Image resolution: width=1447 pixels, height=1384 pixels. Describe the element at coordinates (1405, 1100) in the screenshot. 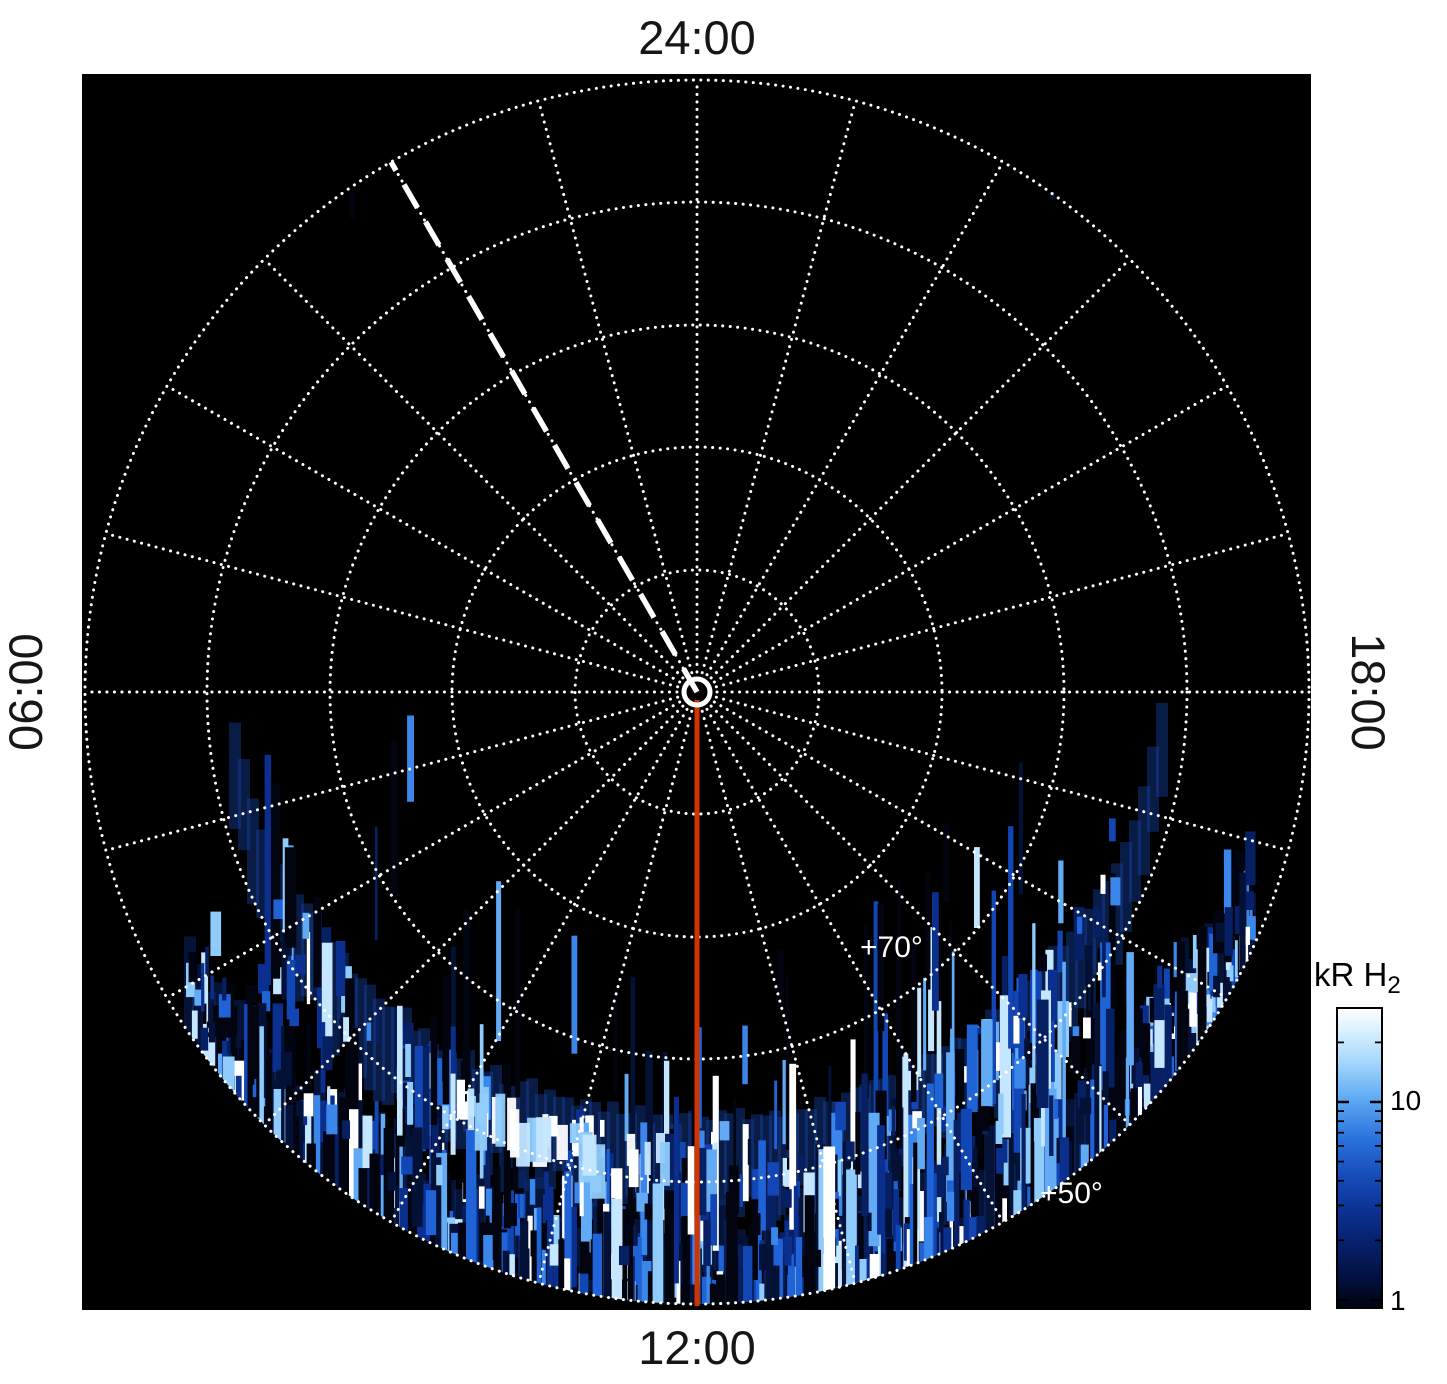

I see `colorbar-tick-label-10: 10` at that location.